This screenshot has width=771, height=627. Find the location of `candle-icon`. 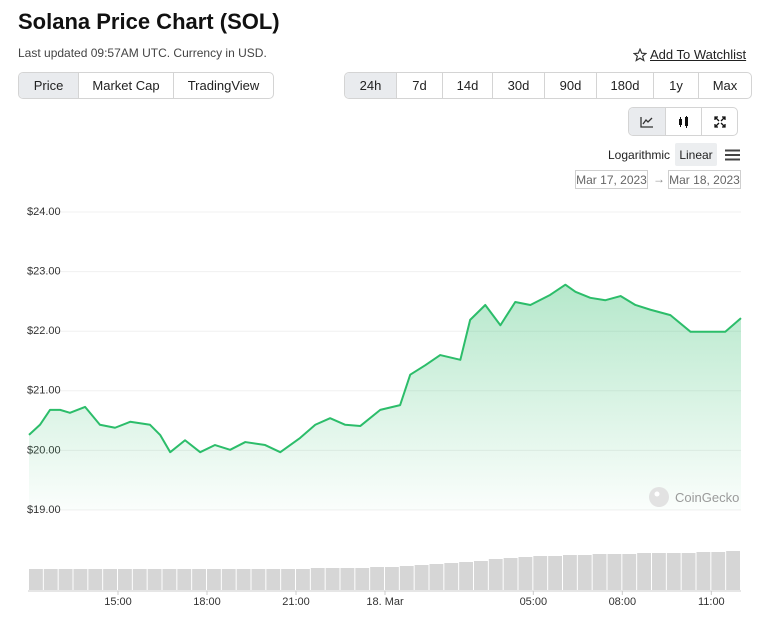

candle-icon is located at coordinates (683, 121).